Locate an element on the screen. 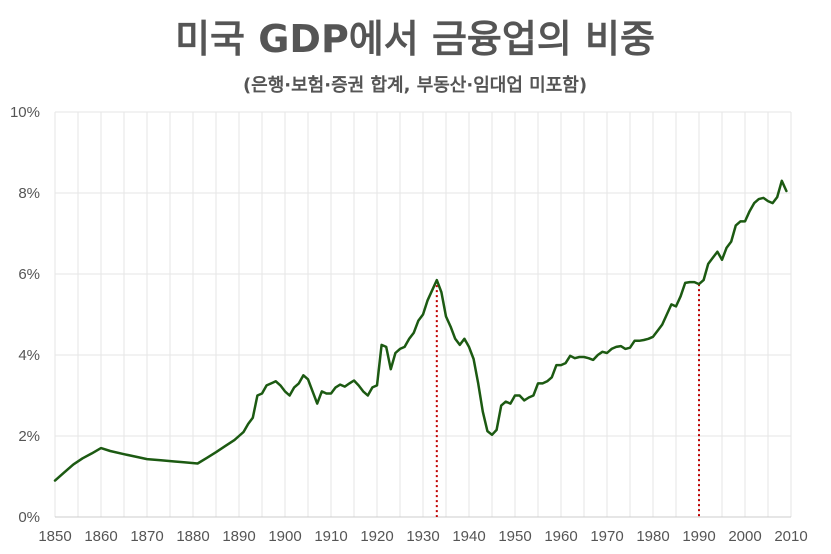 The height and width of the screenshot is (554, 831). x-tick-label: 1960 is located at coordinates (560, 536).